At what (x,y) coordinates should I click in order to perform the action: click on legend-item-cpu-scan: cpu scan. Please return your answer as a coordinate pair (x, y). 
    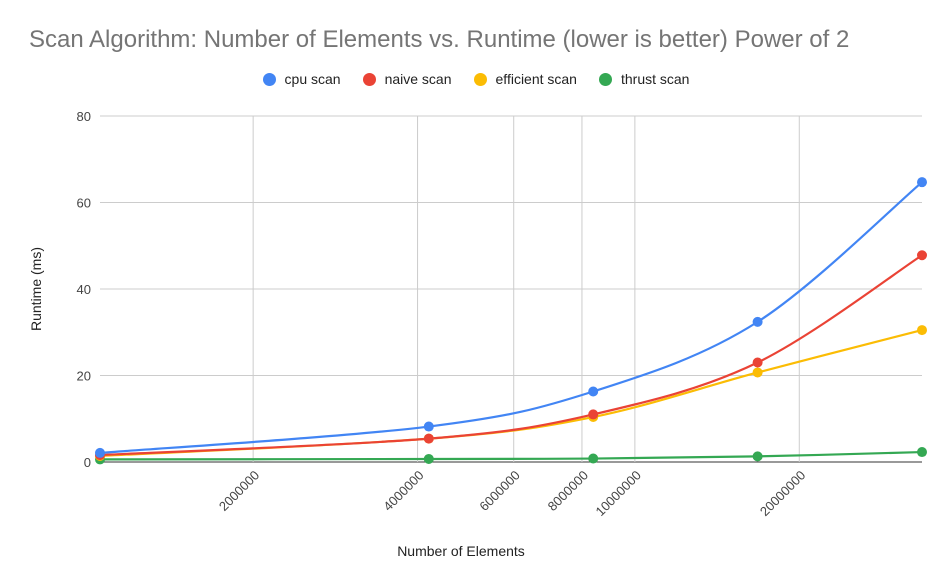
    Looking at the image, I should click on (301, 79).